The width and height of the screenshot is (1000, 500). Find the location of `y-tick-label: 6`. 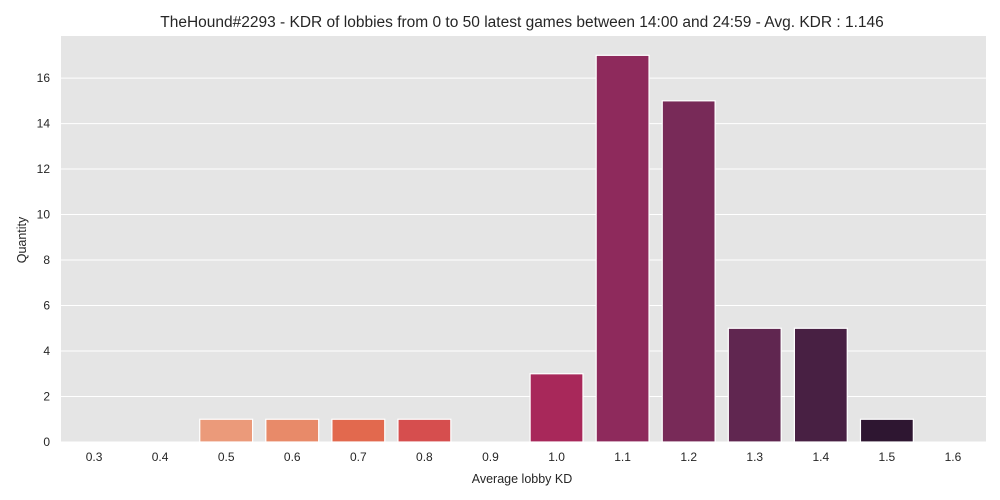

y-tick-label: 6 is located at coordinates (46, 306).